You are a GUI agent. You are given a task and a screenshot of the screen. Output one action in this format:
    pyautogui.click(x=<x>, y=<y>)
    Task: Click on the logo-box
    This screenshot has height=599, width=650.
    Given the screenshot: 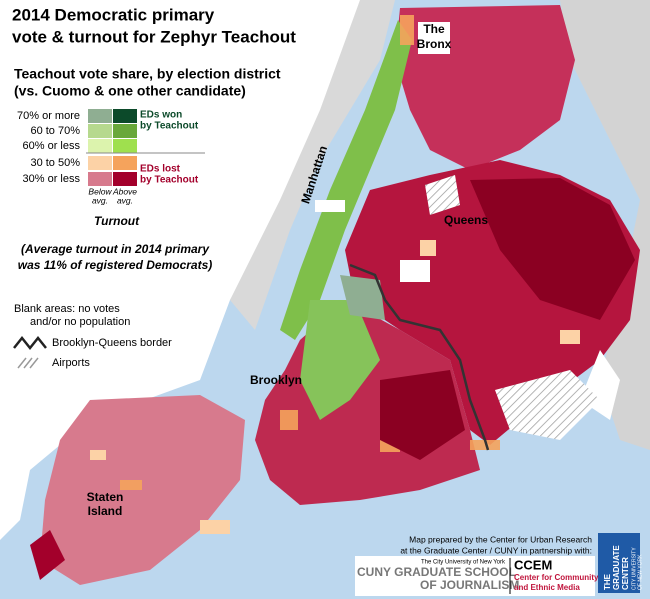 What is the action you would take?
    pyautogui.click(x=619, y=563)
    